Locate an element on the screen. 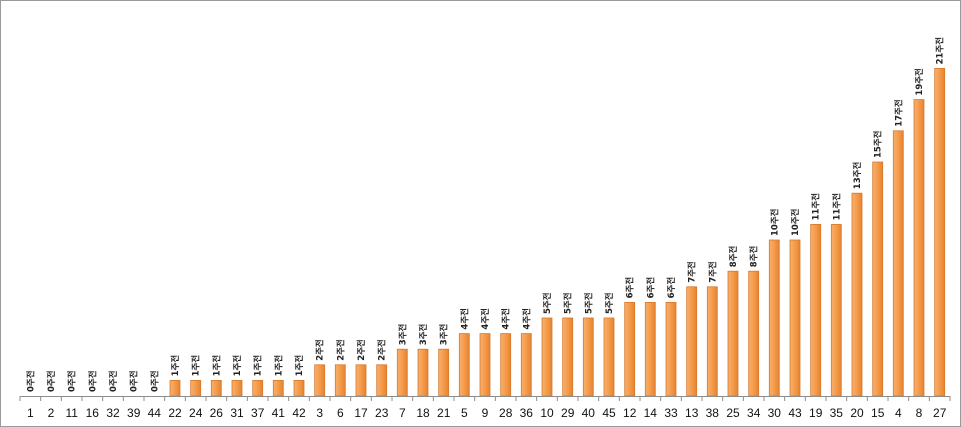 This screenshot has height=427, width=961. x-tick-label-26: 26 is located at coordinates (217, 413).